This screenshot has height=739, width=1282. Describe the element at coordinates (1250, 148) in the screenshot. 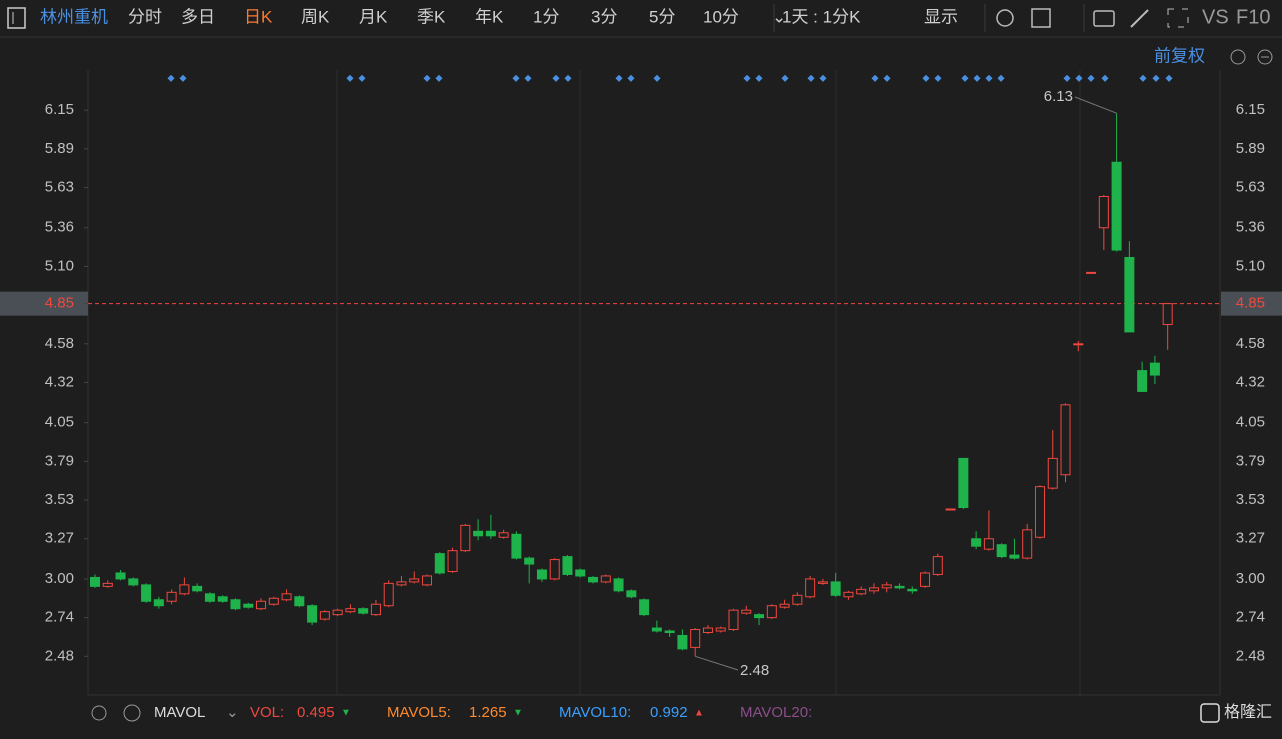

I see `y-tick-label-right: 5.89` at that location.